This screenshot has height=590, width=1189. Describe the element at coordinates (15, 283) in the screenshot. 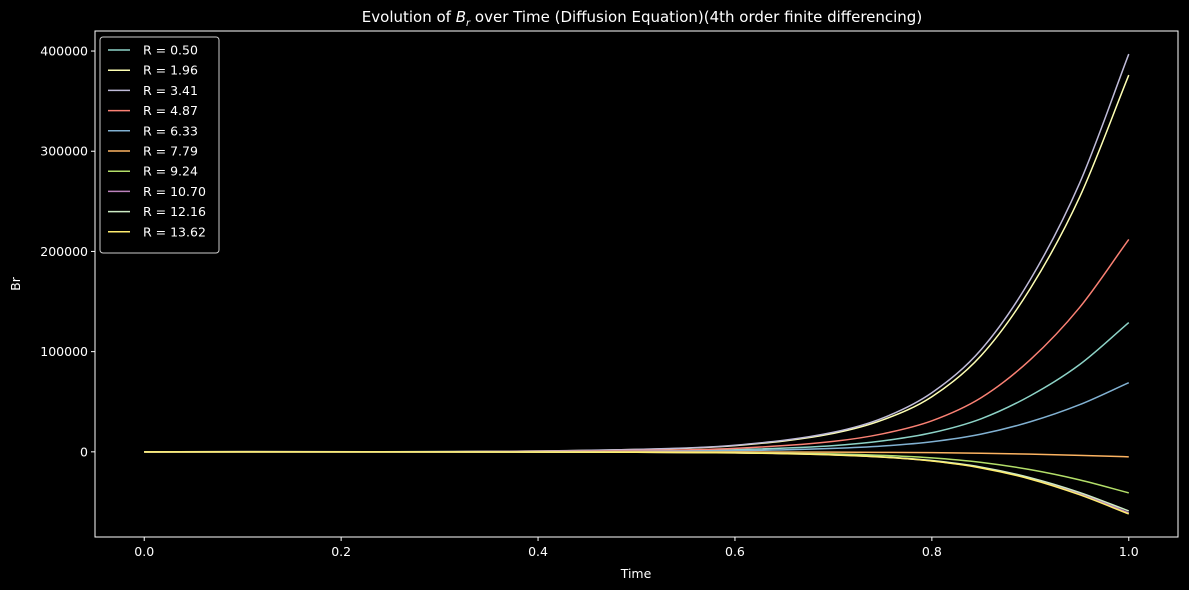

I see `y-axis-label: Br` at that location.